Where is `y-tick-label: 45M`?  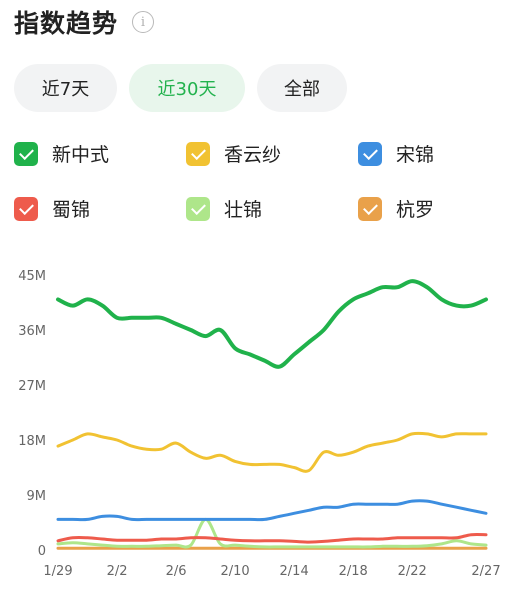
y-tick-label: 45M is located at coordinates (32, 276).